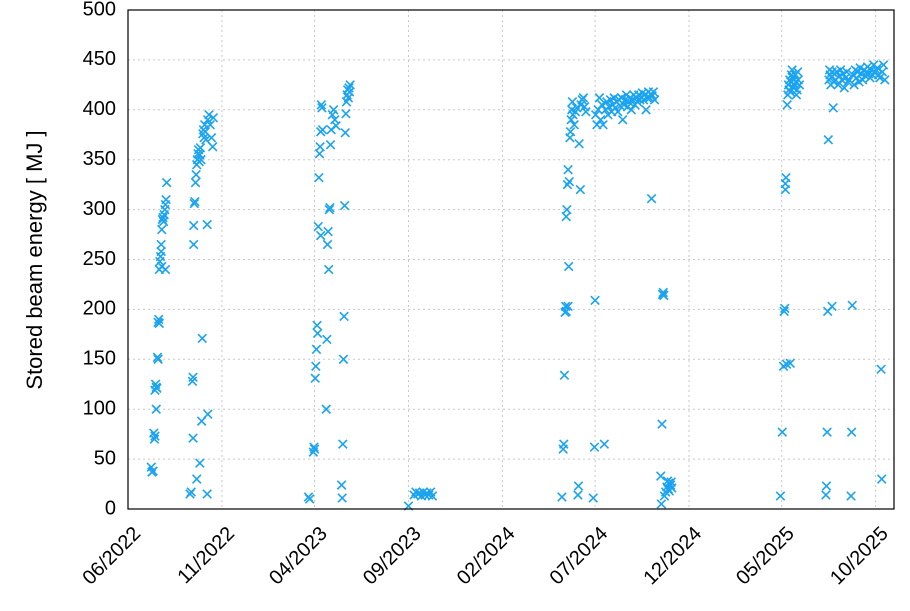 The width and height of the screenshot is (910, 611). I want to click on x-tick-label: 09/2023, so click(392, 556).